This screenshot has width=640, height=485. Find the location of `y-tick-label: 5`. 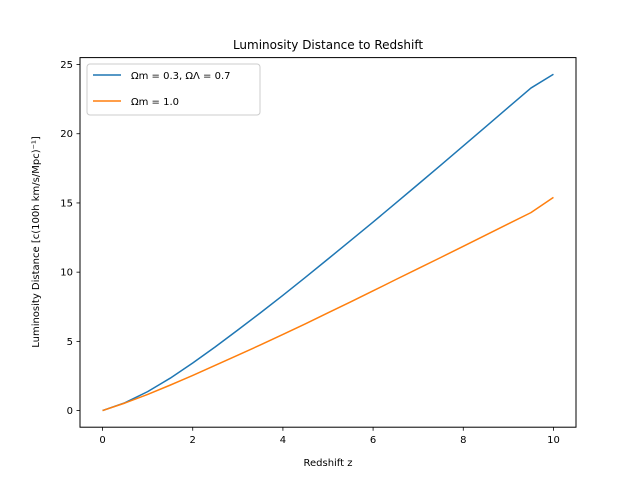

y-tick-label: 5 is located at coordinates (70, 342).